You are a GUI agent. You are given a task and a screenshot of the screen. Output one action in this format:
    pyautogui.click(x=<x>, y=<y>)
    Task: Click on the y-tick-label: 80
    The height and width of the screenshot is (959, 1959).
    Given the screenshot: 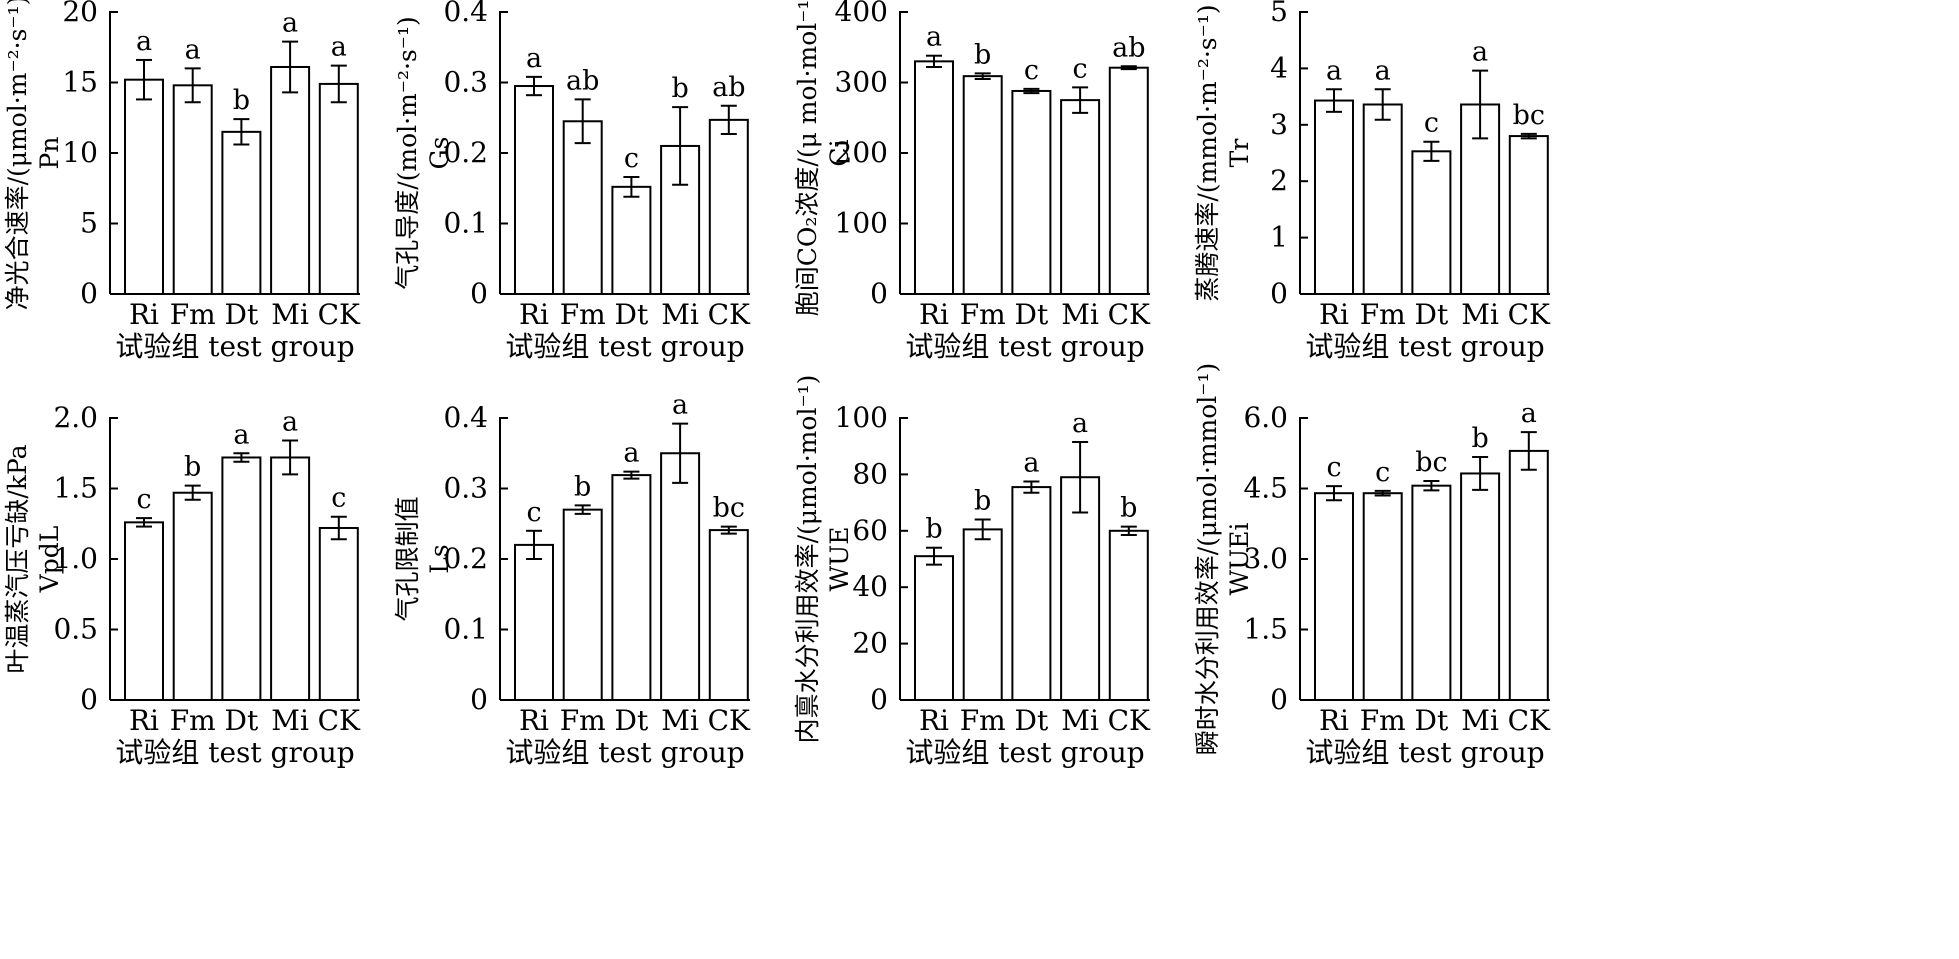 What is the action you would take?
    pyautogui.click(x=870, y=473)
    